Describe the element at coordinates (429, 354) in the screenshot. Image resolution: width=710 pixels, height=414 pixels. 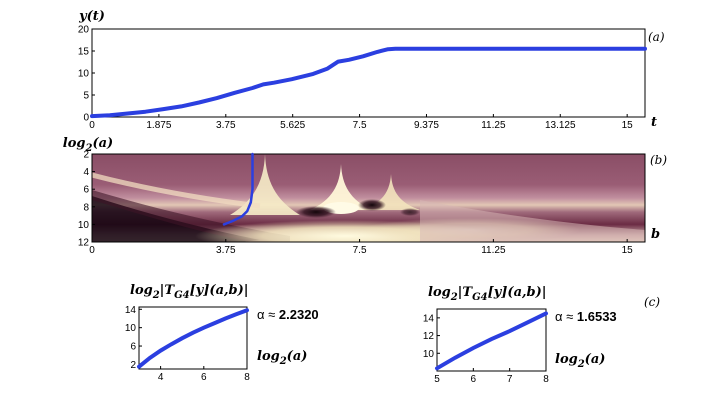
I see `panel-c2-ytick-label: 10` at that location.